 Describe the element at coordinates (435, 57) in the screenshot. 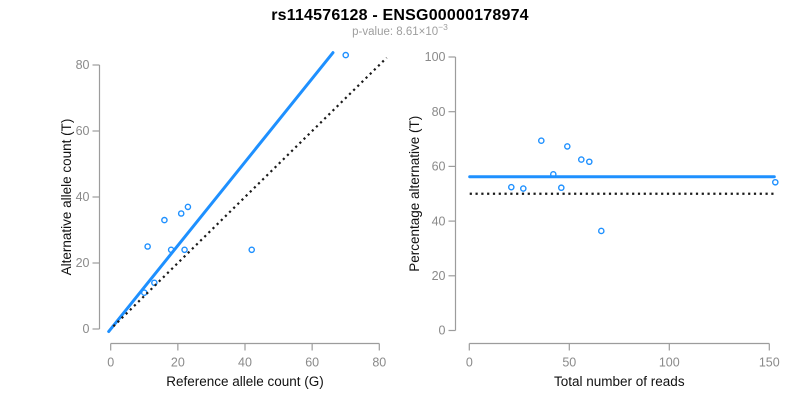

I see `y-tick-label: 100` at that location.